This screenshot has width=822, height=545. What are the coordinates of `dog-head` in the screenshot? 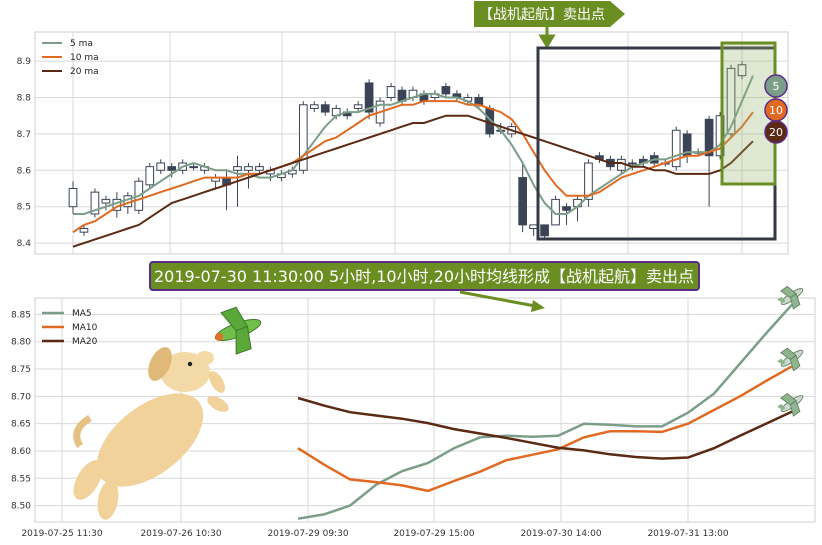 It's located at (185, 372).